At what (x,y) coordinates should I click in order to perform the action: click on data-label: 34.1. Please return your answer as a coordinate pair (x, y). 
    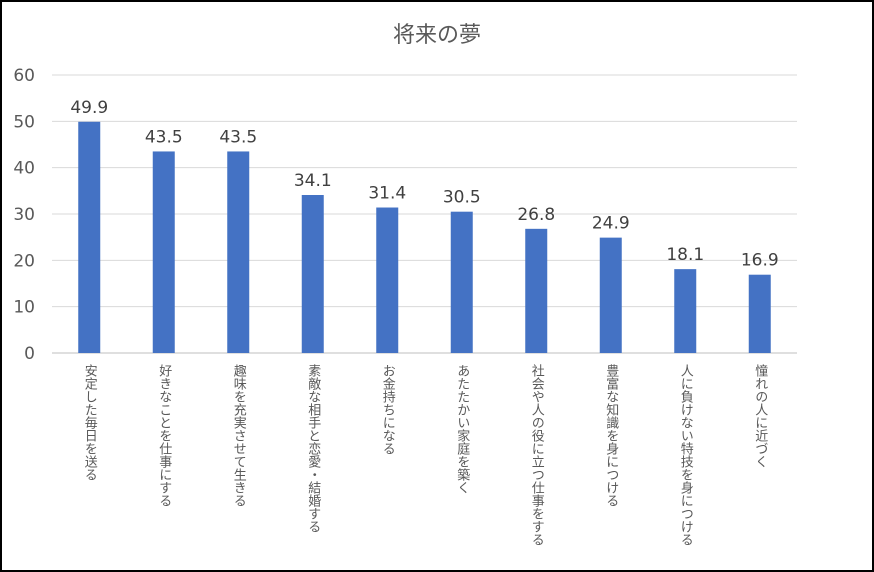
    Looking at the image, I should click on (313, 181).